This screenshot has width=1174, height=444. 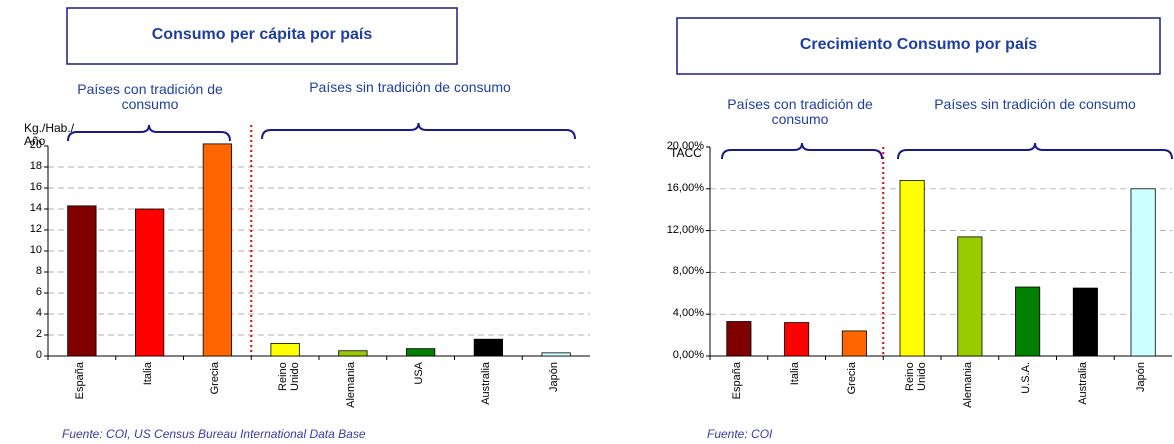 I want to click on y-tick-label: 16,00%, so click(x=685, y=187).